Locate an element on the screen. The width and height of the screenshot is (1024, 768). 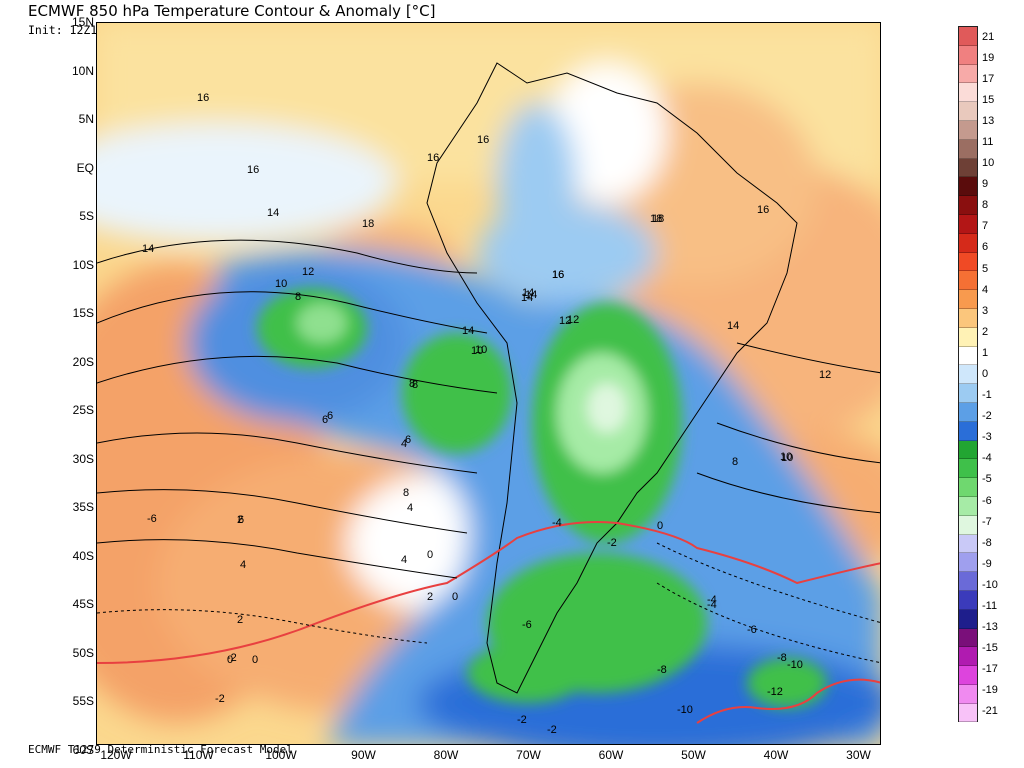
colorbar-label: 19 is located at coordinates (988, 57).